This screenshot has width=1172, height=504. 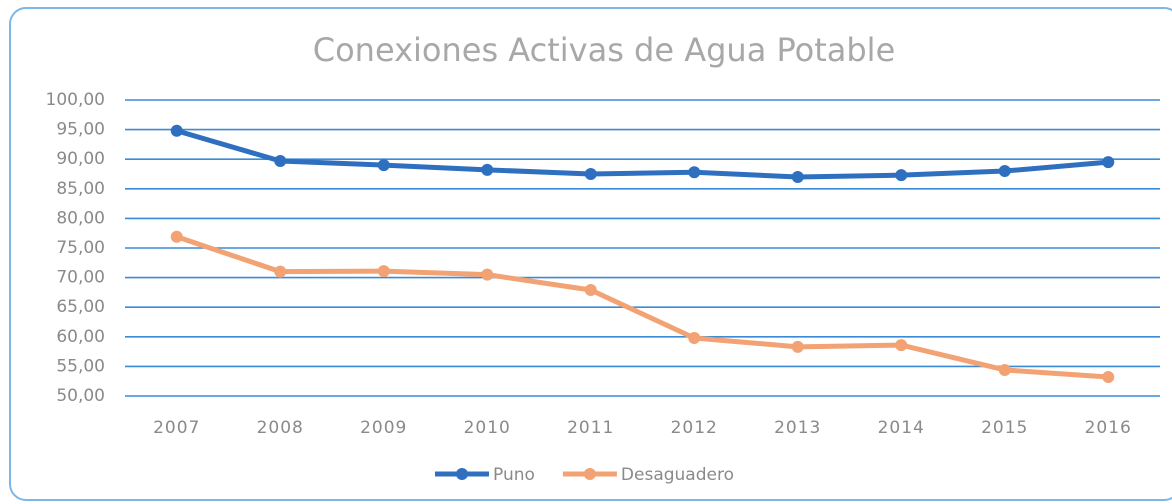 What do you see at coordinates (677, 475) in the screenshot?
I see `legend-label: Desaguadero` at bounding box center [677, 475].